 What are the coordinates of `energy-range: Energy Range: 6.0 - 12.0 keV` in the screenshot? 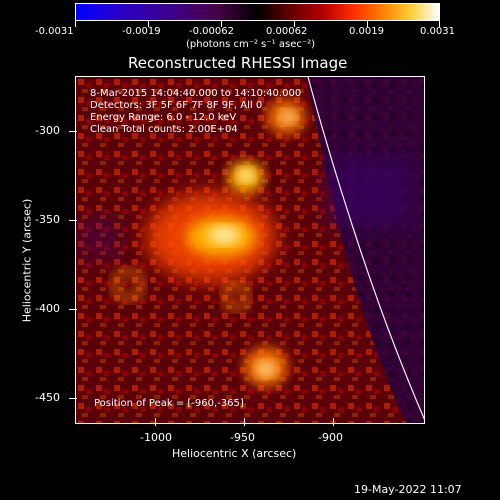 It's located at (163, 117).